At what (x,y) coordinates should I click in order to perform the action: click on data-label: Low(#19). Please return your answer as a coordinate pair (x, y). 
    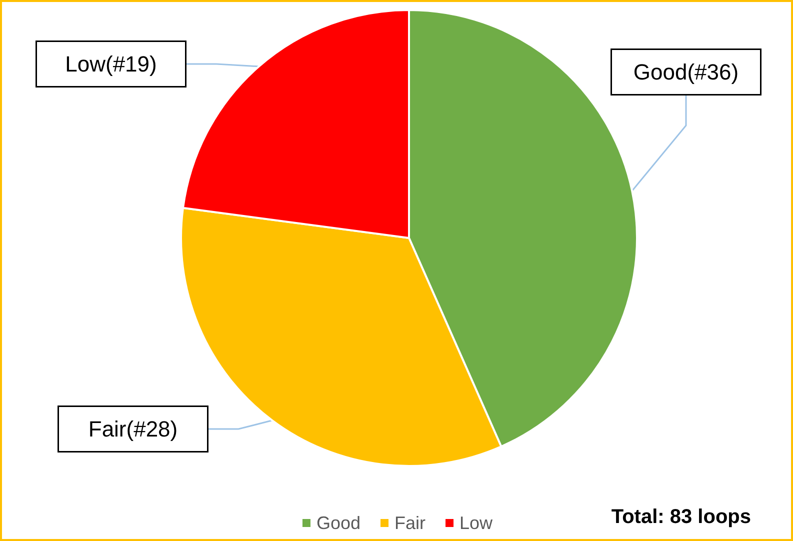
    Looking at the image, I should click on (111, 64).